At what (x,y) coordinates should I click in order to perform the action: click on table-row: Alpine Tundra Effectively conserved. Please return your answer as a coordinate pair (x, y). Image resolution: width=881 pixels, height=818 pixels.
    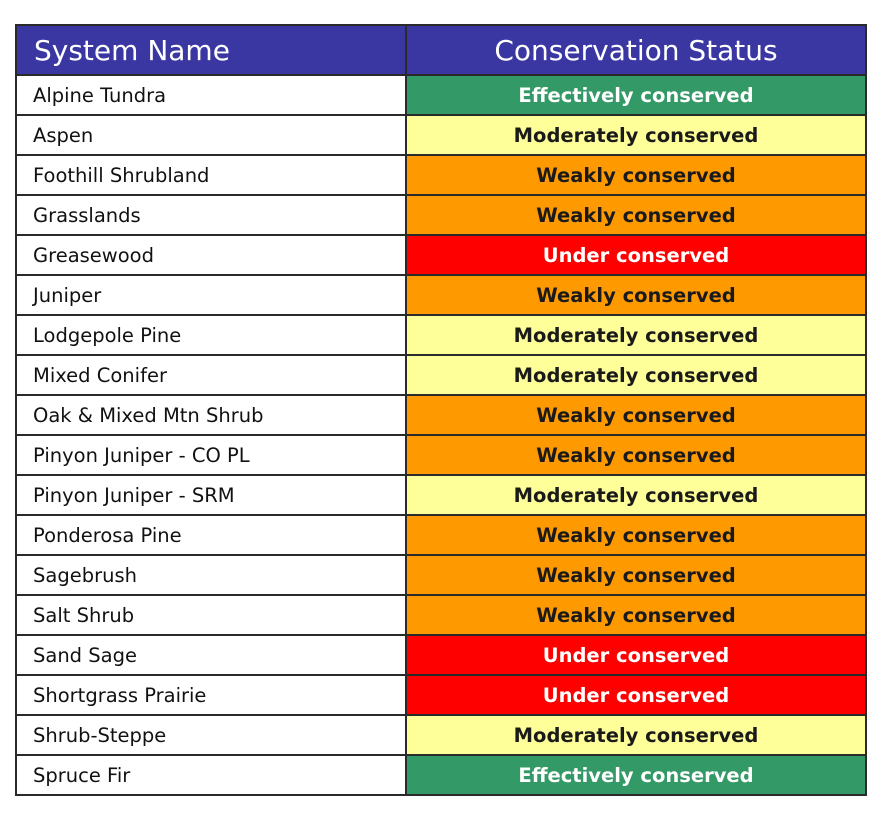
    Looking at the image, I should click on (441, 95).